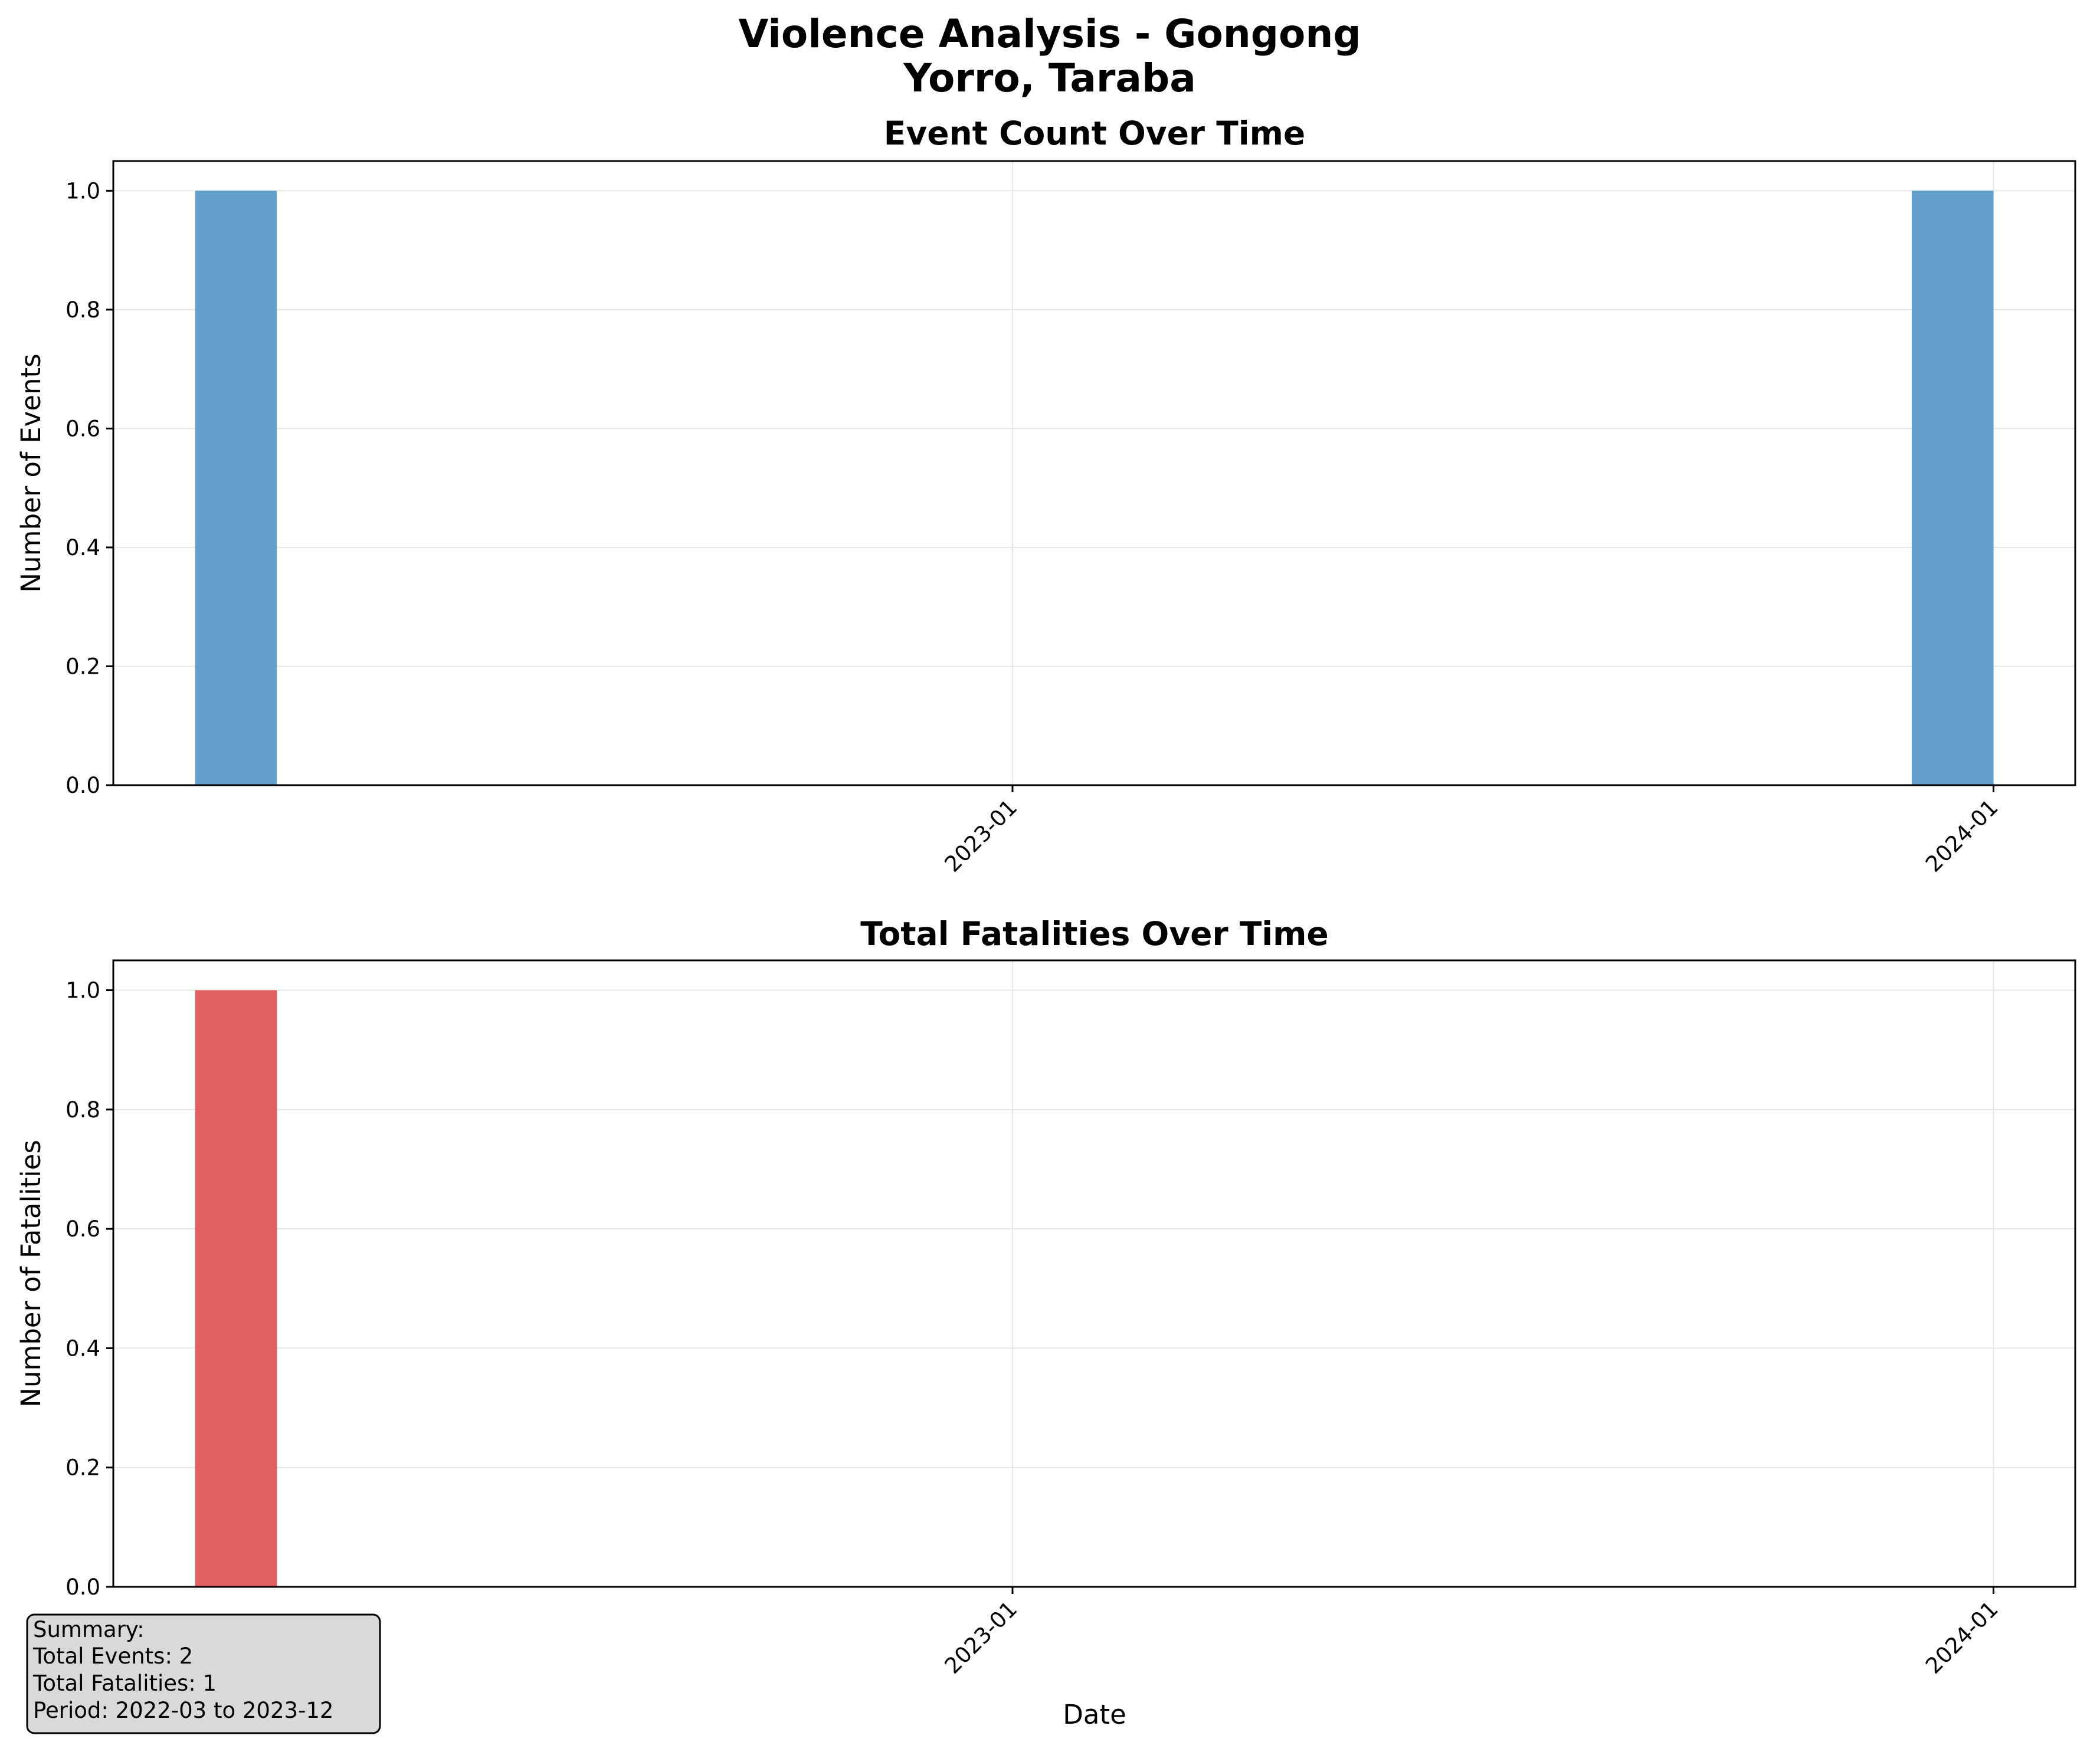 The height and width of the screenshot is (1742, 2100). I want to click on fatalities-y-axis-label: Number of Fatalities, so click(31, 1274).